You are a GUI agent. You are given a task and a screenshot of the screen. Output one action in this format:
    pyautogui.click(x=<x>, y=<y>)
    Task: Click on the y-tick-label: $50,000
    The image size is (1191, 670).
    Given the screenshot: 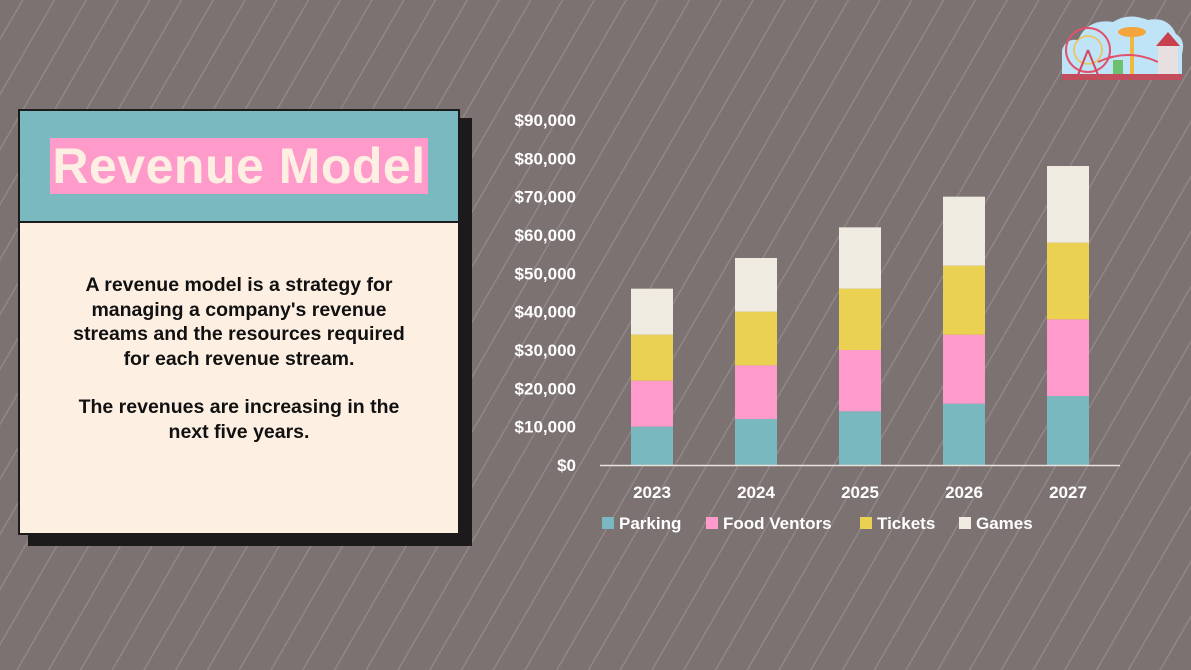 What is the action you would take?
    pyautogui.click(x=545, y=273)
    